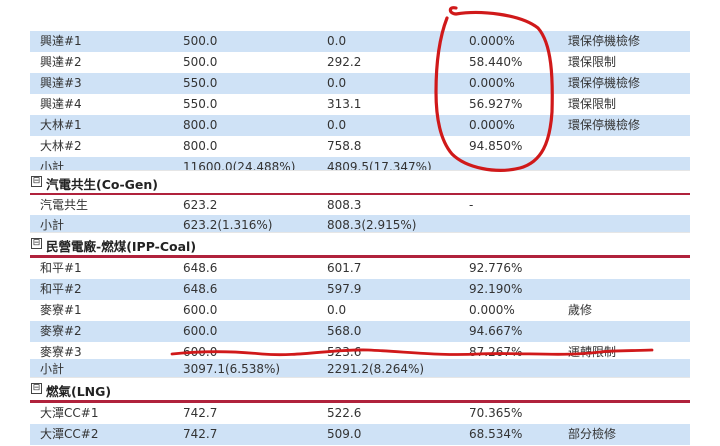  Describe the element at coordinates (344, 434) in the screenshot. I see `net-output: 509.0` at that location.